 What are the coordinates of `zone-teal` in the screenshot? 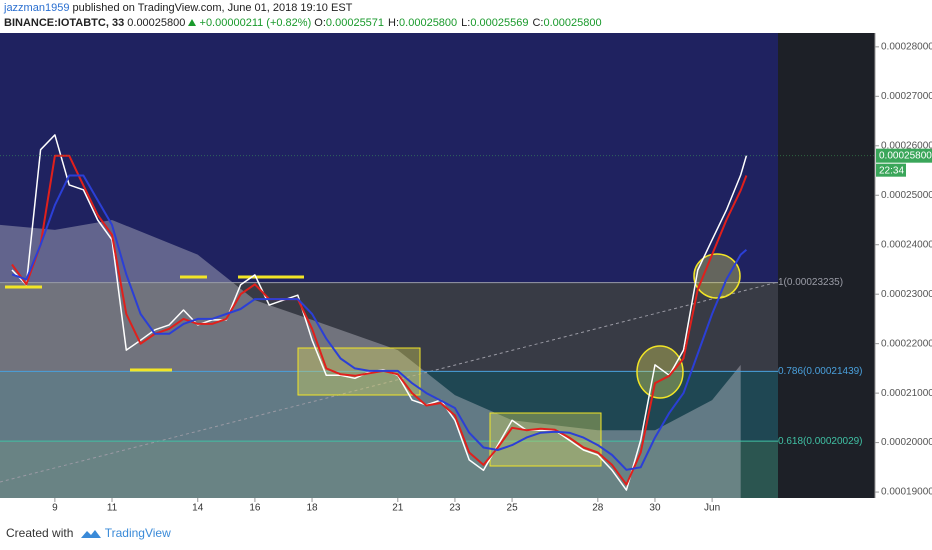 It's located at (389, 406).